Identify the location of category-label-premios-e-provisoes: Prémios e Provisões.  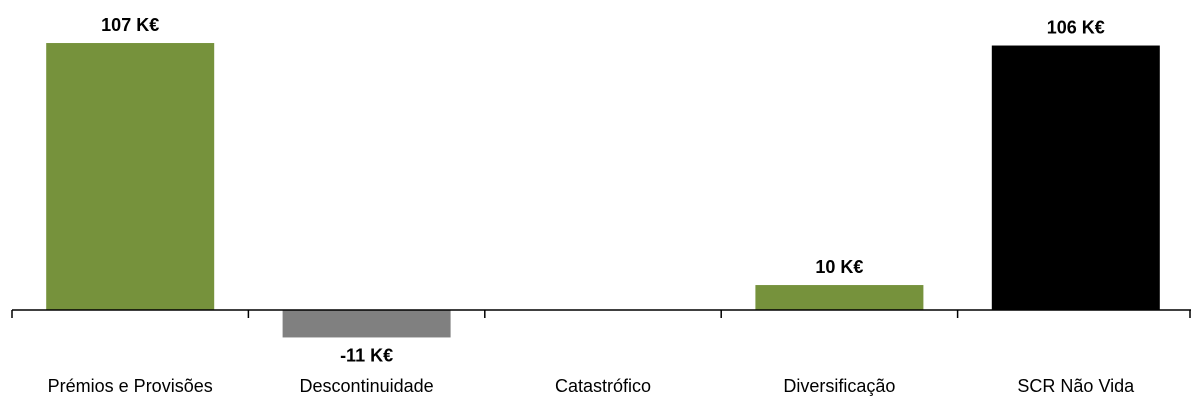
(130, 386).